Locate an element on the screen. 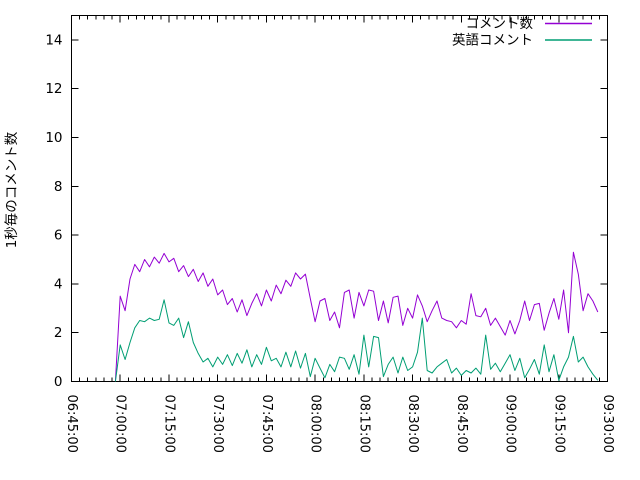  x-tick-label: 07:00:00 is located at coordinates (120, 424).